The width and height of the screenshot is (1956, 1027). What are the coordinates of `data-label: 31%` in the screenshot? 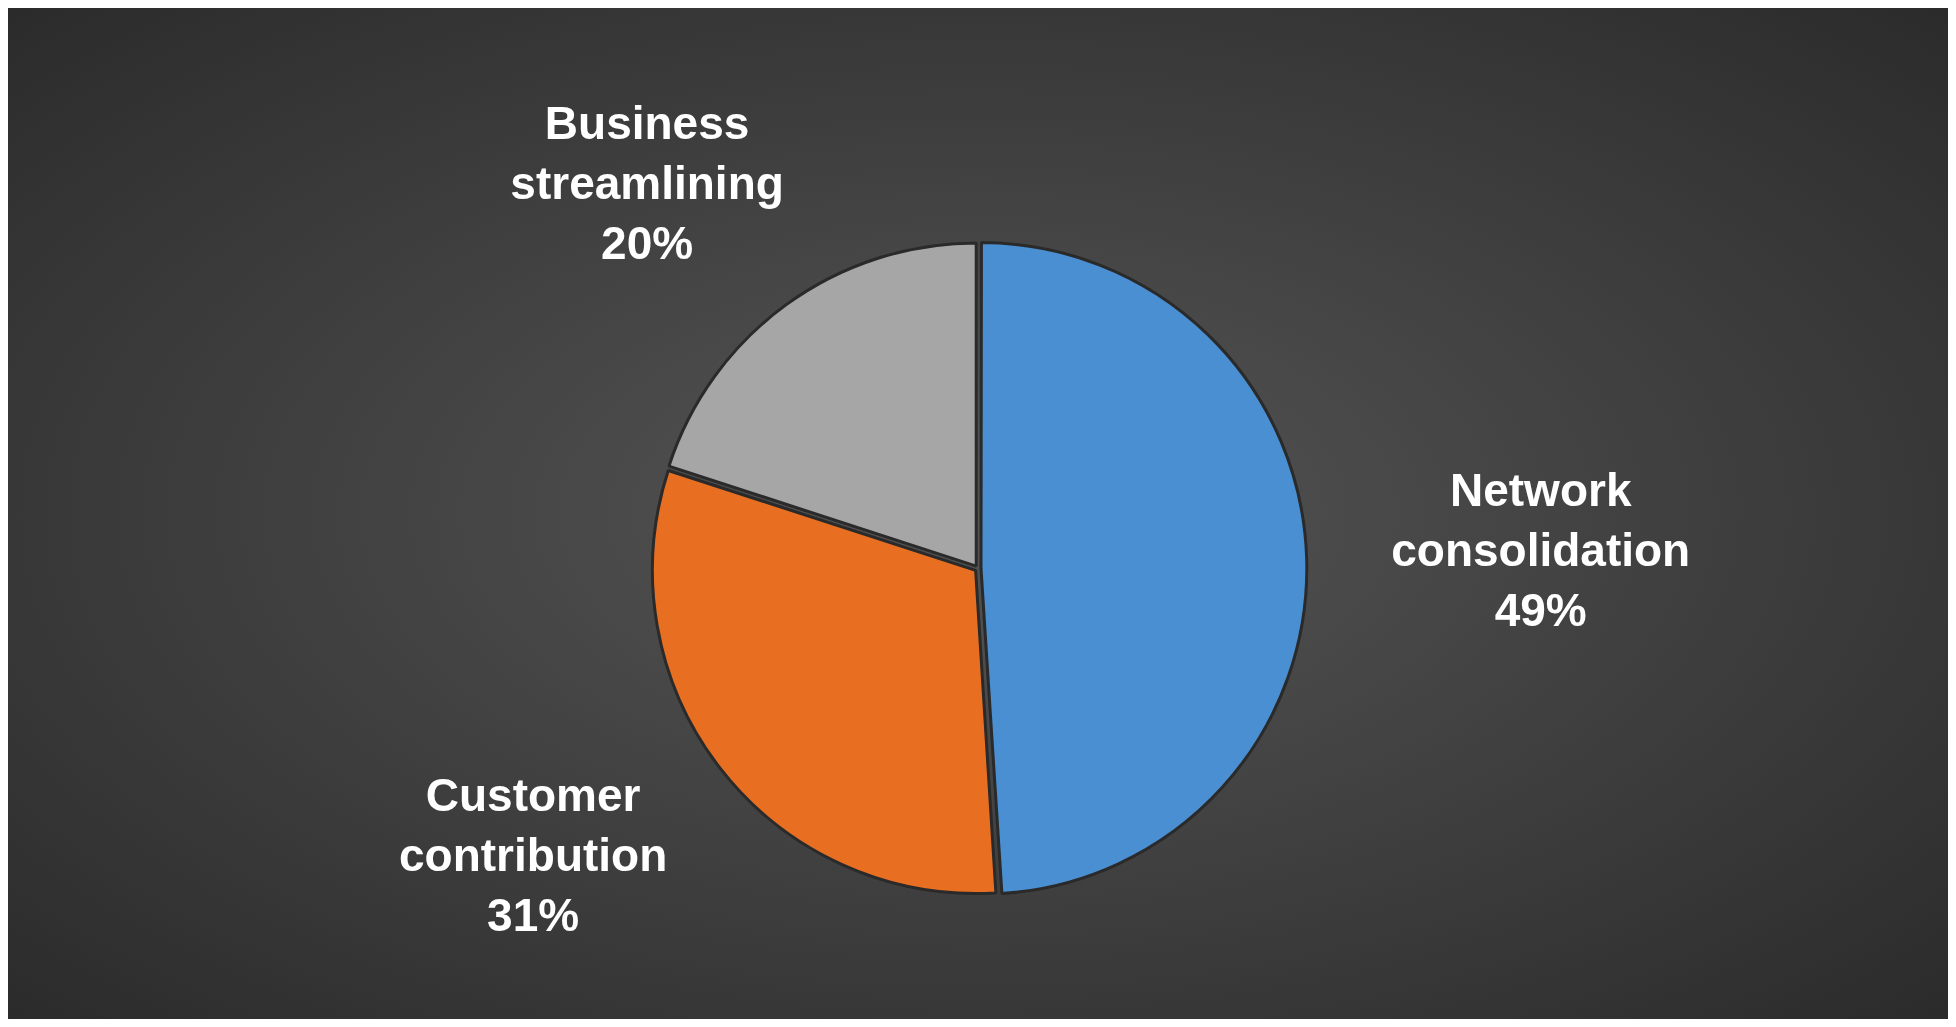 It's located at (533, 915).